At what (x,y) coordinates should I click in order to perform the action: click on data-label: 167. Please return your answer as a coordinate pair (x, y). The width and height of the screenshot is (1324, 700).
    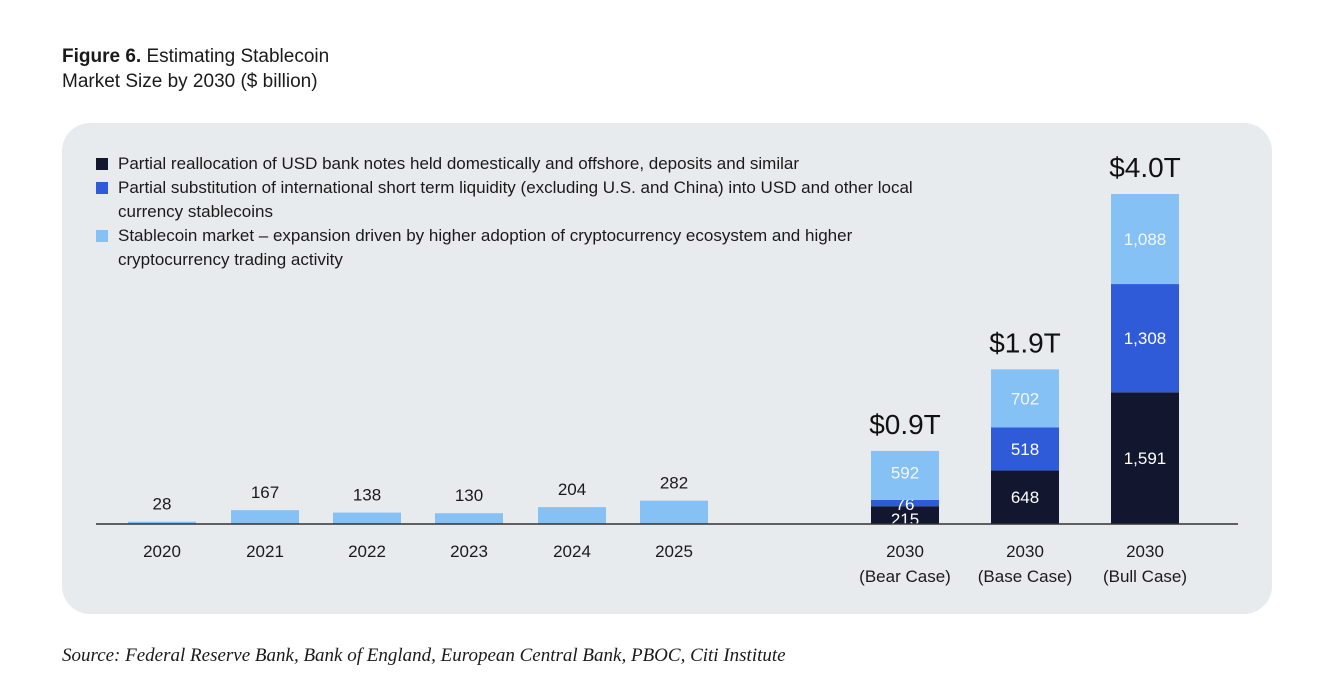
    Looking at the image, I should click on (265, 492).